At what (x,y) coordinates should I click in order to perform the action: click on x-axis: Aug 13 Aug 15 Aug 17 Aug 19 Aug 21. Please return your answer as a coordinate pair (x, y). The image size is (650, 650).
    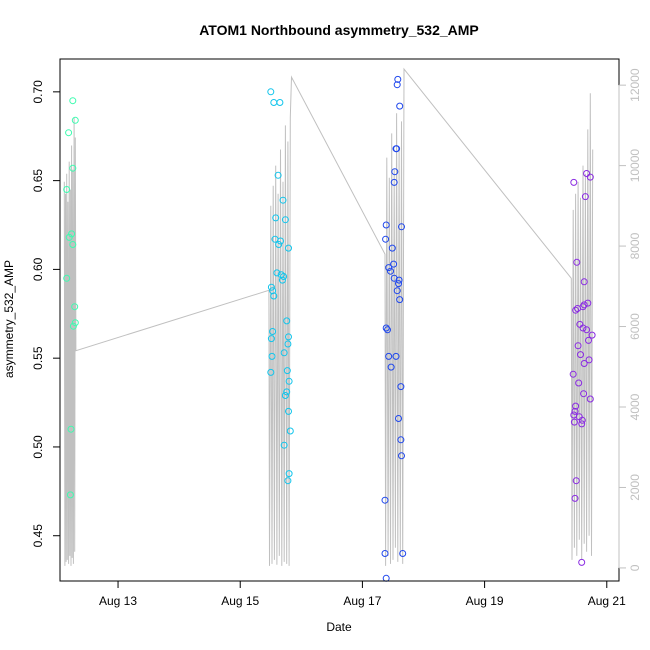
    Looking at the image, I should click on (362, 594).